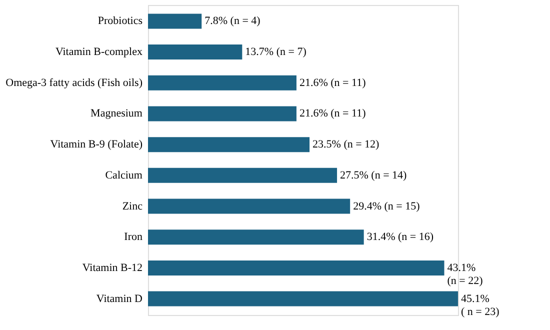  Describe the element at coordinates (124, 175) in the screenshot. I see `y-tick-label: Calcium` at that location.